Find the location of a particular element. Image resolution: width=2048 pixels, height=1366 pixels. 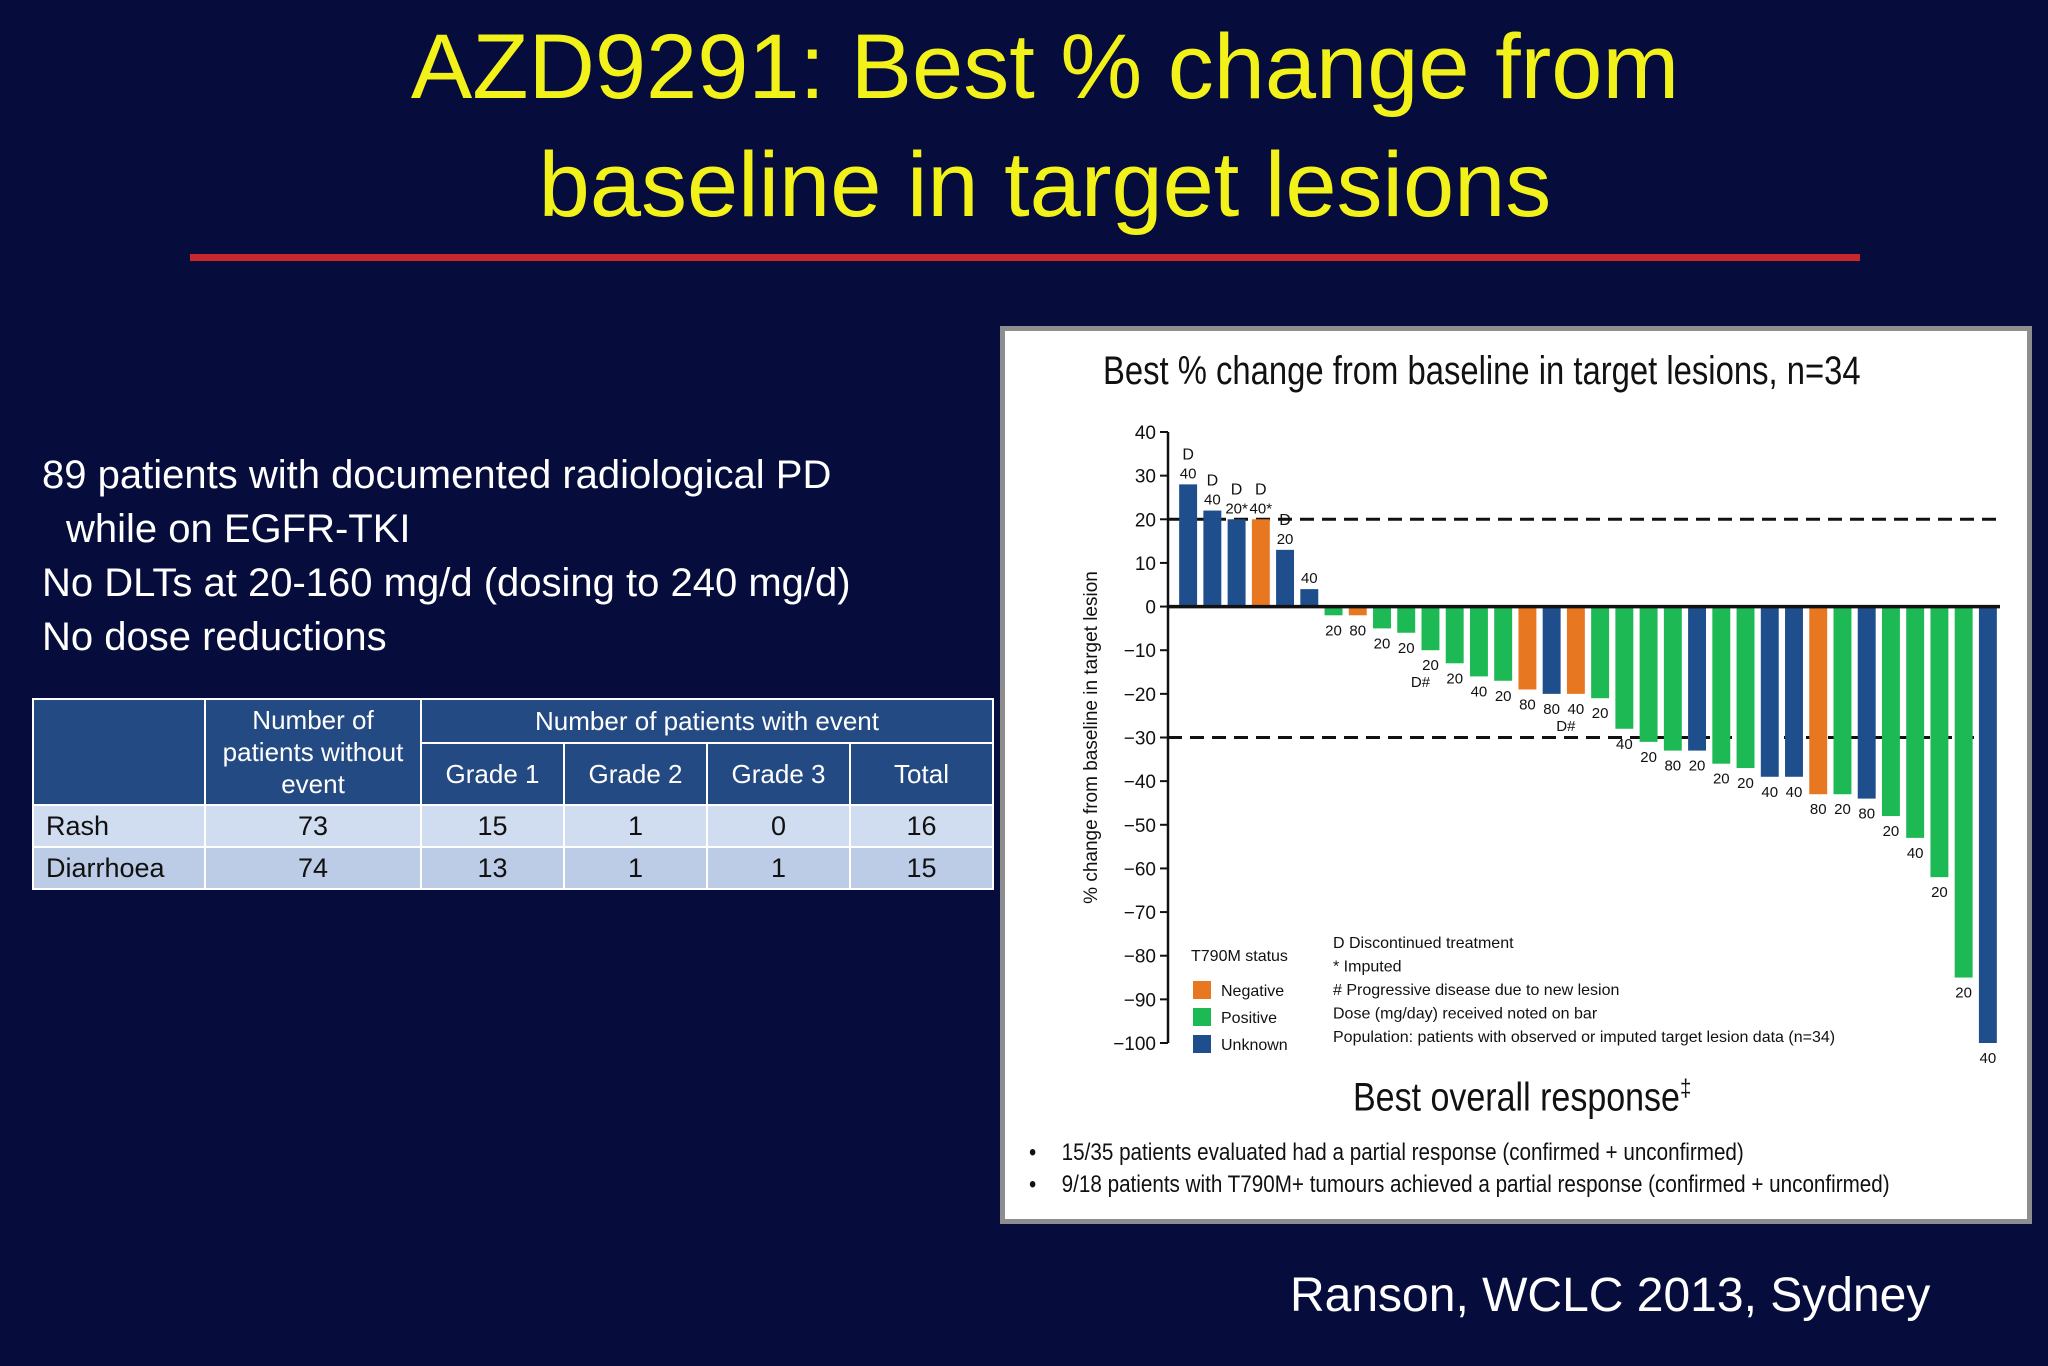

row-label: Diarrhoea is located at coordinates (119, 868).